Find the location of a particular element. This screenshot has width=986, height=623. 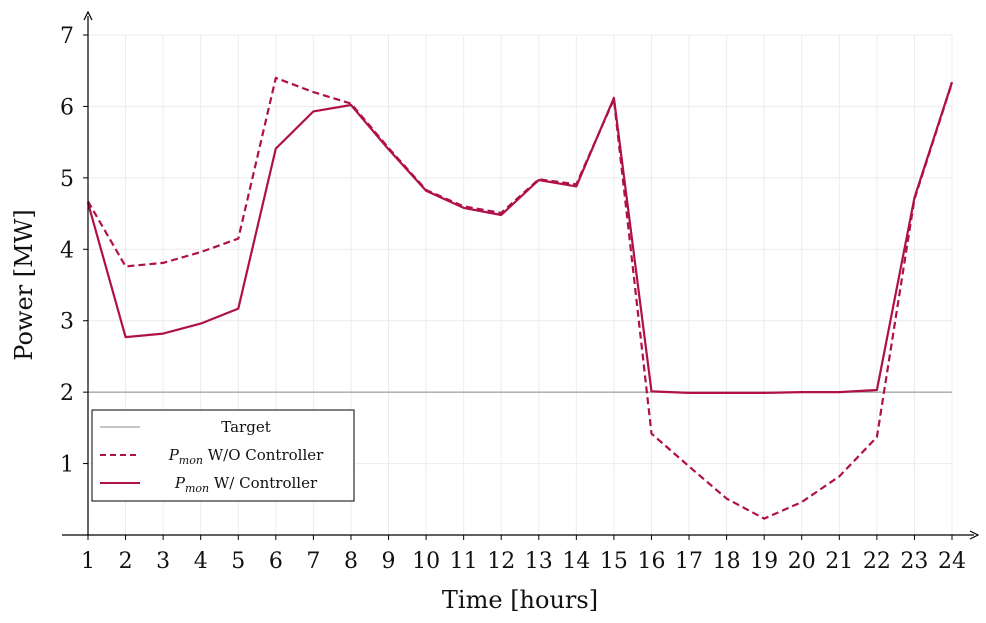

x-tick-label: 14 is located at coordinates (576, 561).